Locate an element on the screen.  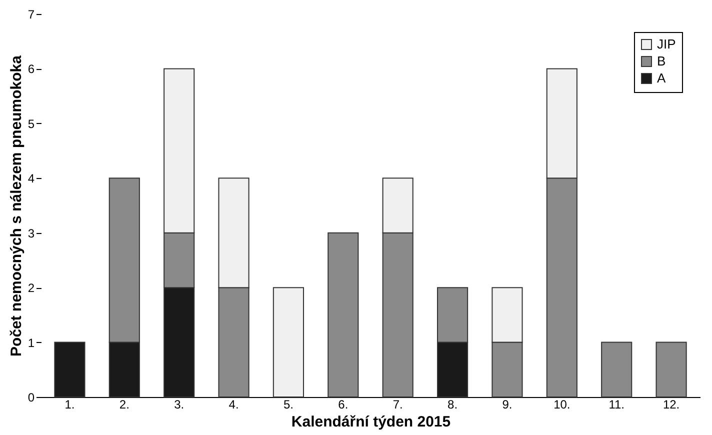
x-tick-label: 8. is located at coordinates (453, 405).